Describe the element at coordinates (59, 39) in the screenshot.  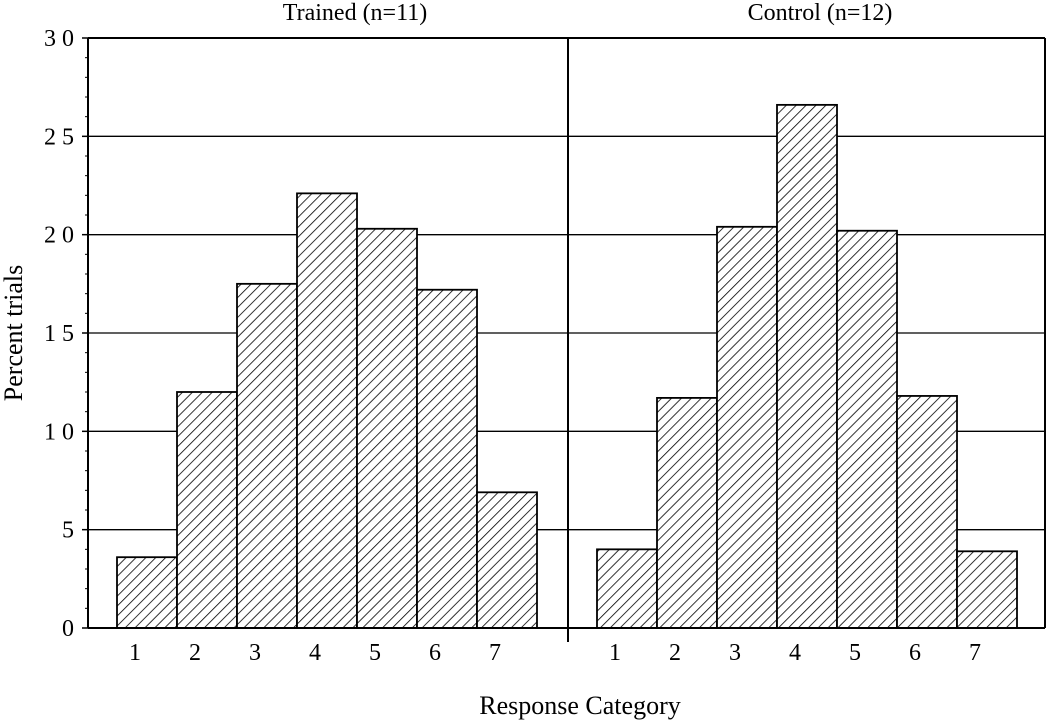
I see `y-tick-label: 3 0` at that location.